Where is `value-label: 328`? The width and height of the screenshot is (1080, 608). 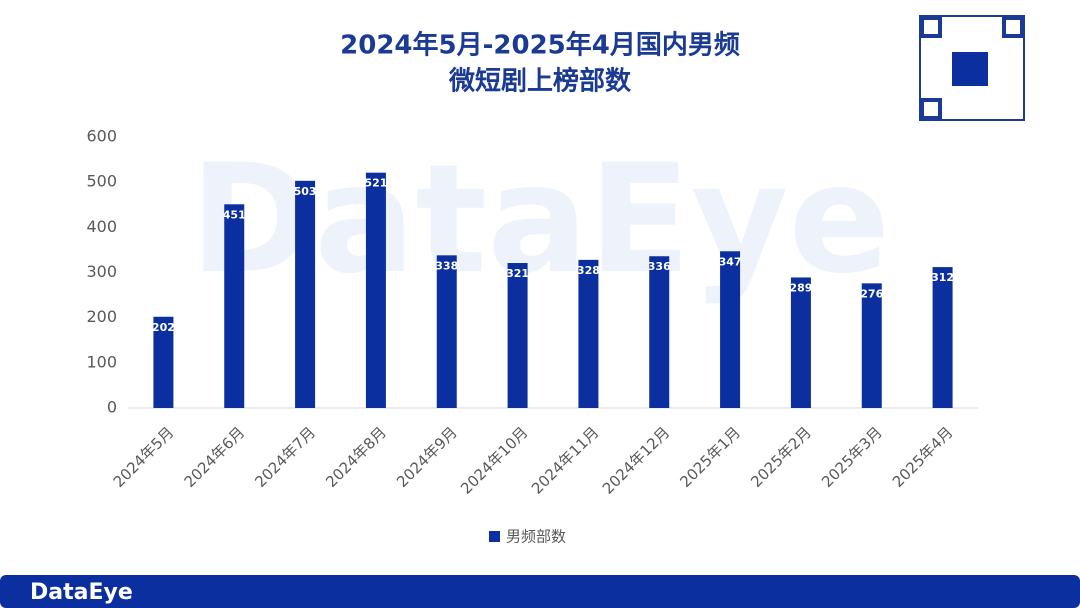 value-label: 328 is located at coordinates (588, 270).